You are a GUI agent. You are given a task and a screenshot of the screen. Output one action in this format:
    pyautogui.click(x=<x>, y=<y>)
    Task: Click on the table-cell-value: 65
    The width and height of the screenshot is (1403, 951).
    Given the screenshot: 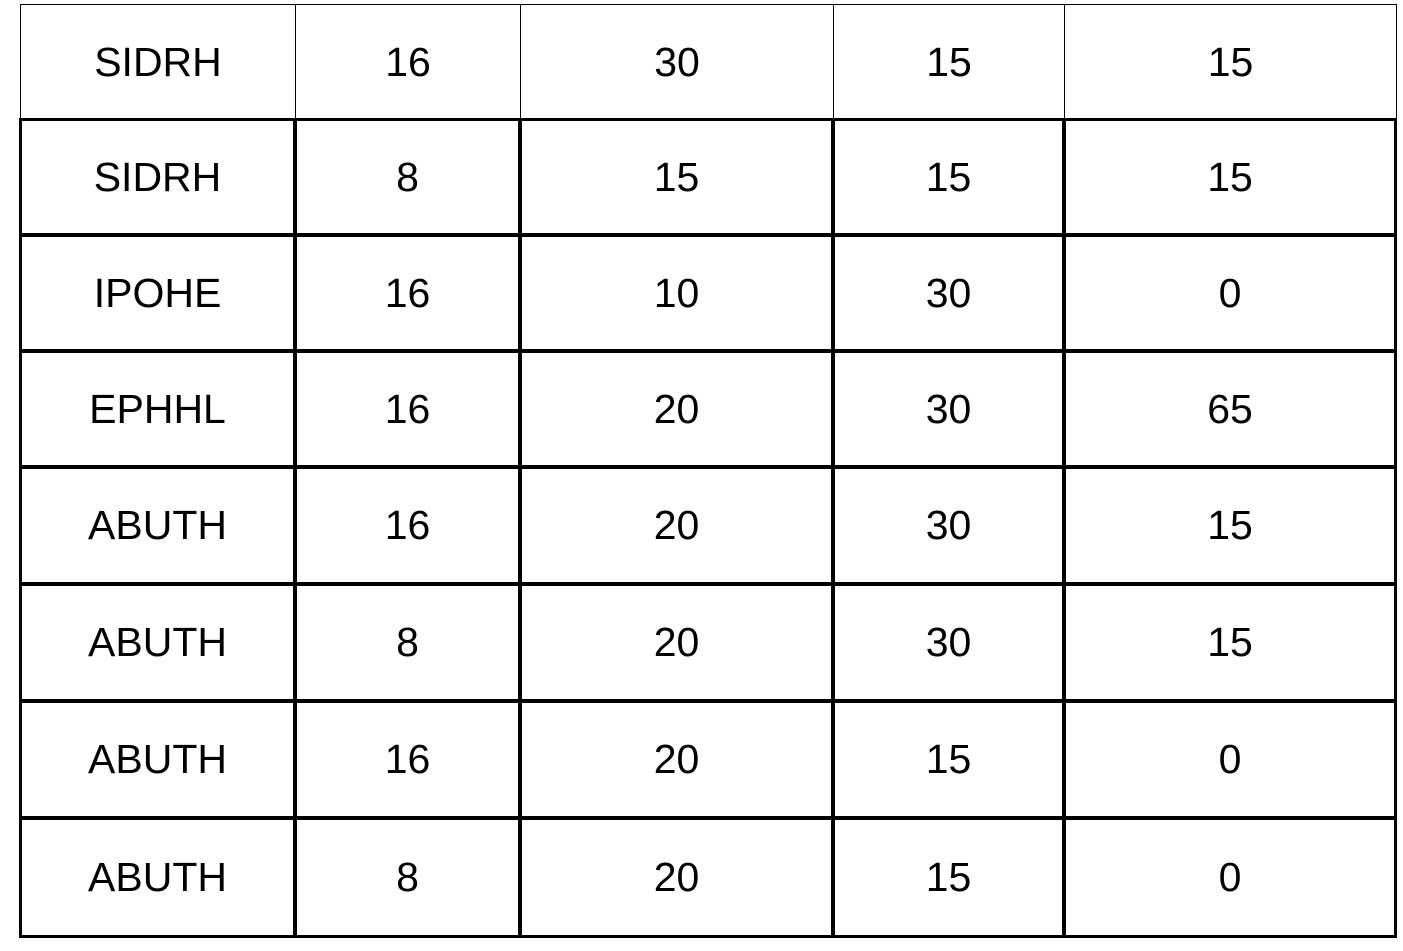 What is the action you would take?
    pyautogui.click(x=1230, y=409)
    